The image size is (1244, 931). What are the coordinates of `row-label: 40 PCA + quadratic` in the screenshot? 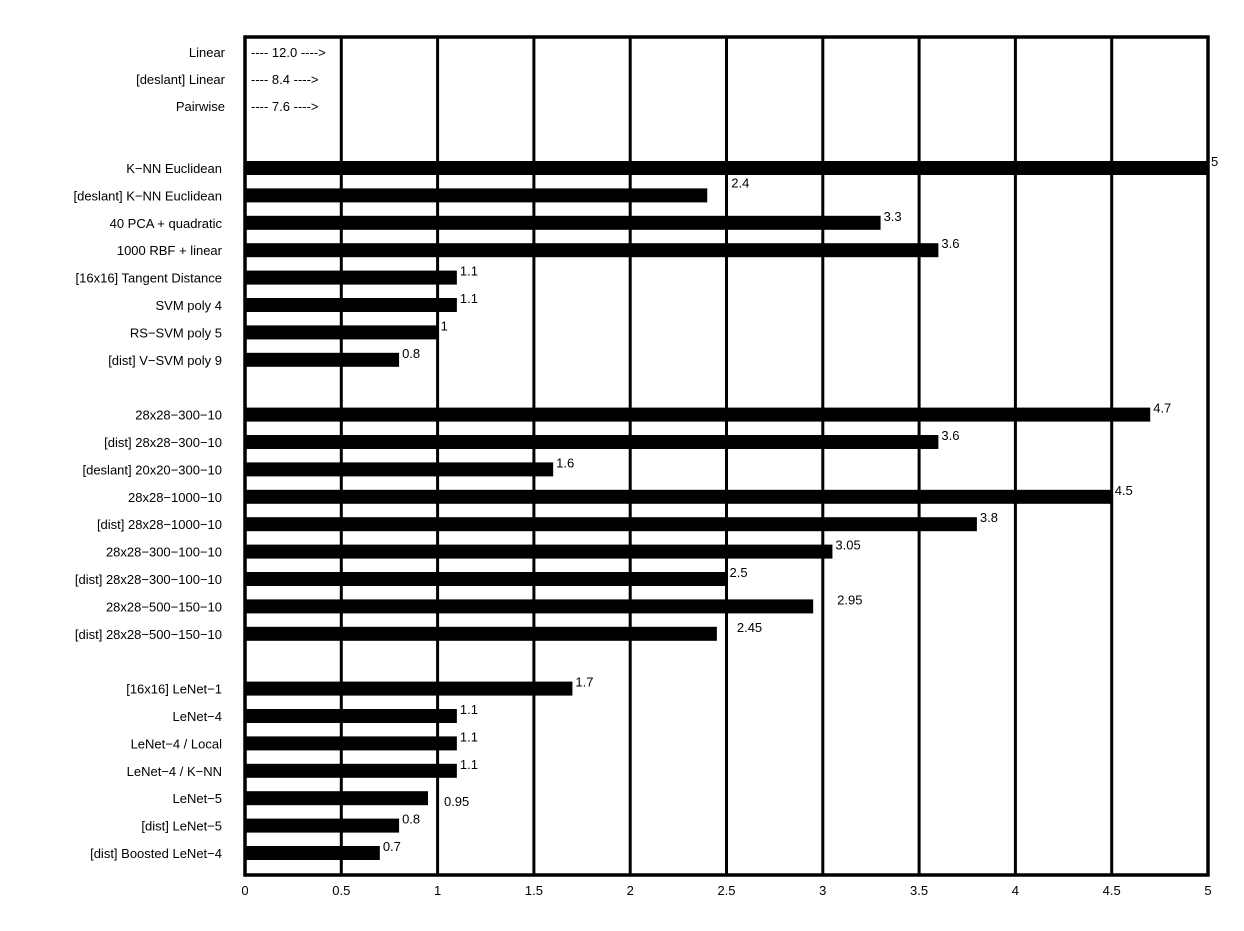 It's located at (166, 223).